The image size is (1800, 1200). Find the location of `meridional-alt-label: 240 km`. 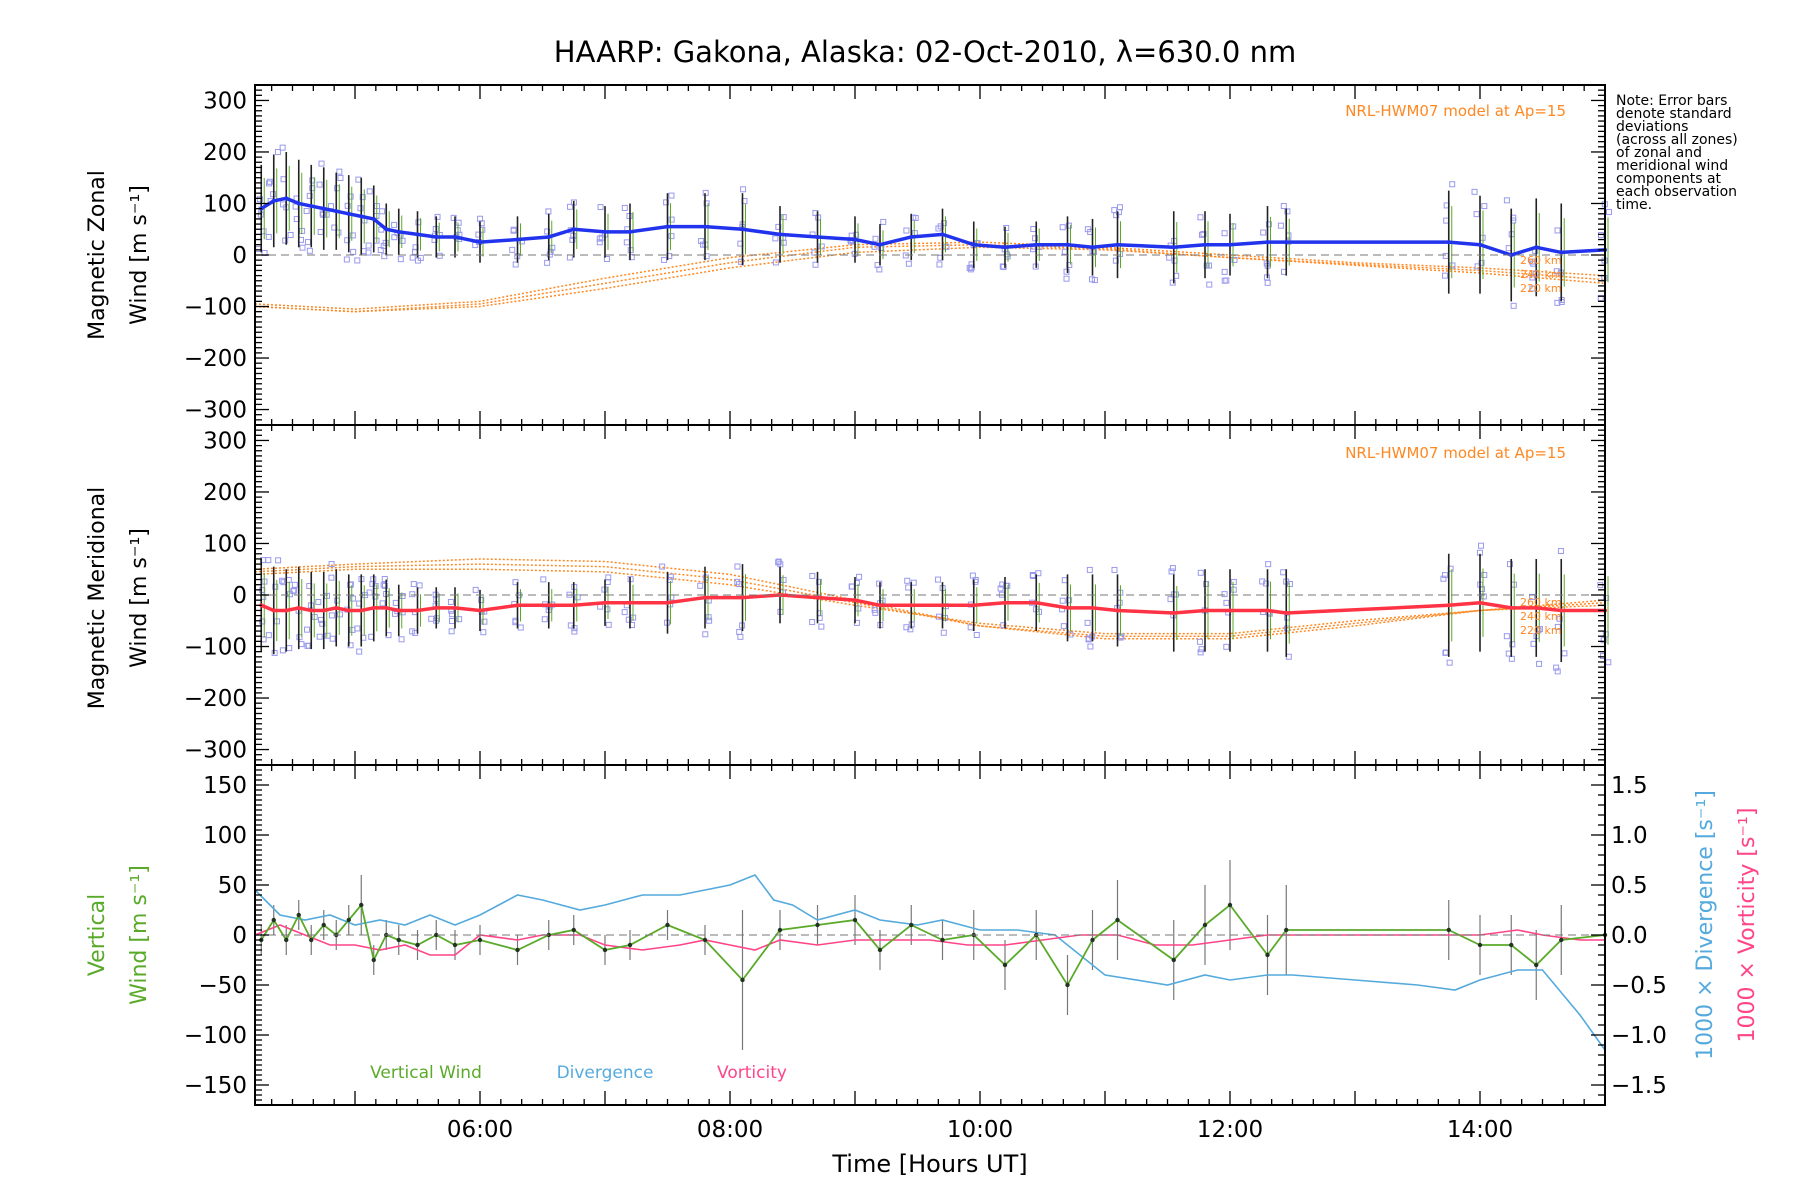

meridional-alt-label: 240 km is located at coordinates (1541, 616).